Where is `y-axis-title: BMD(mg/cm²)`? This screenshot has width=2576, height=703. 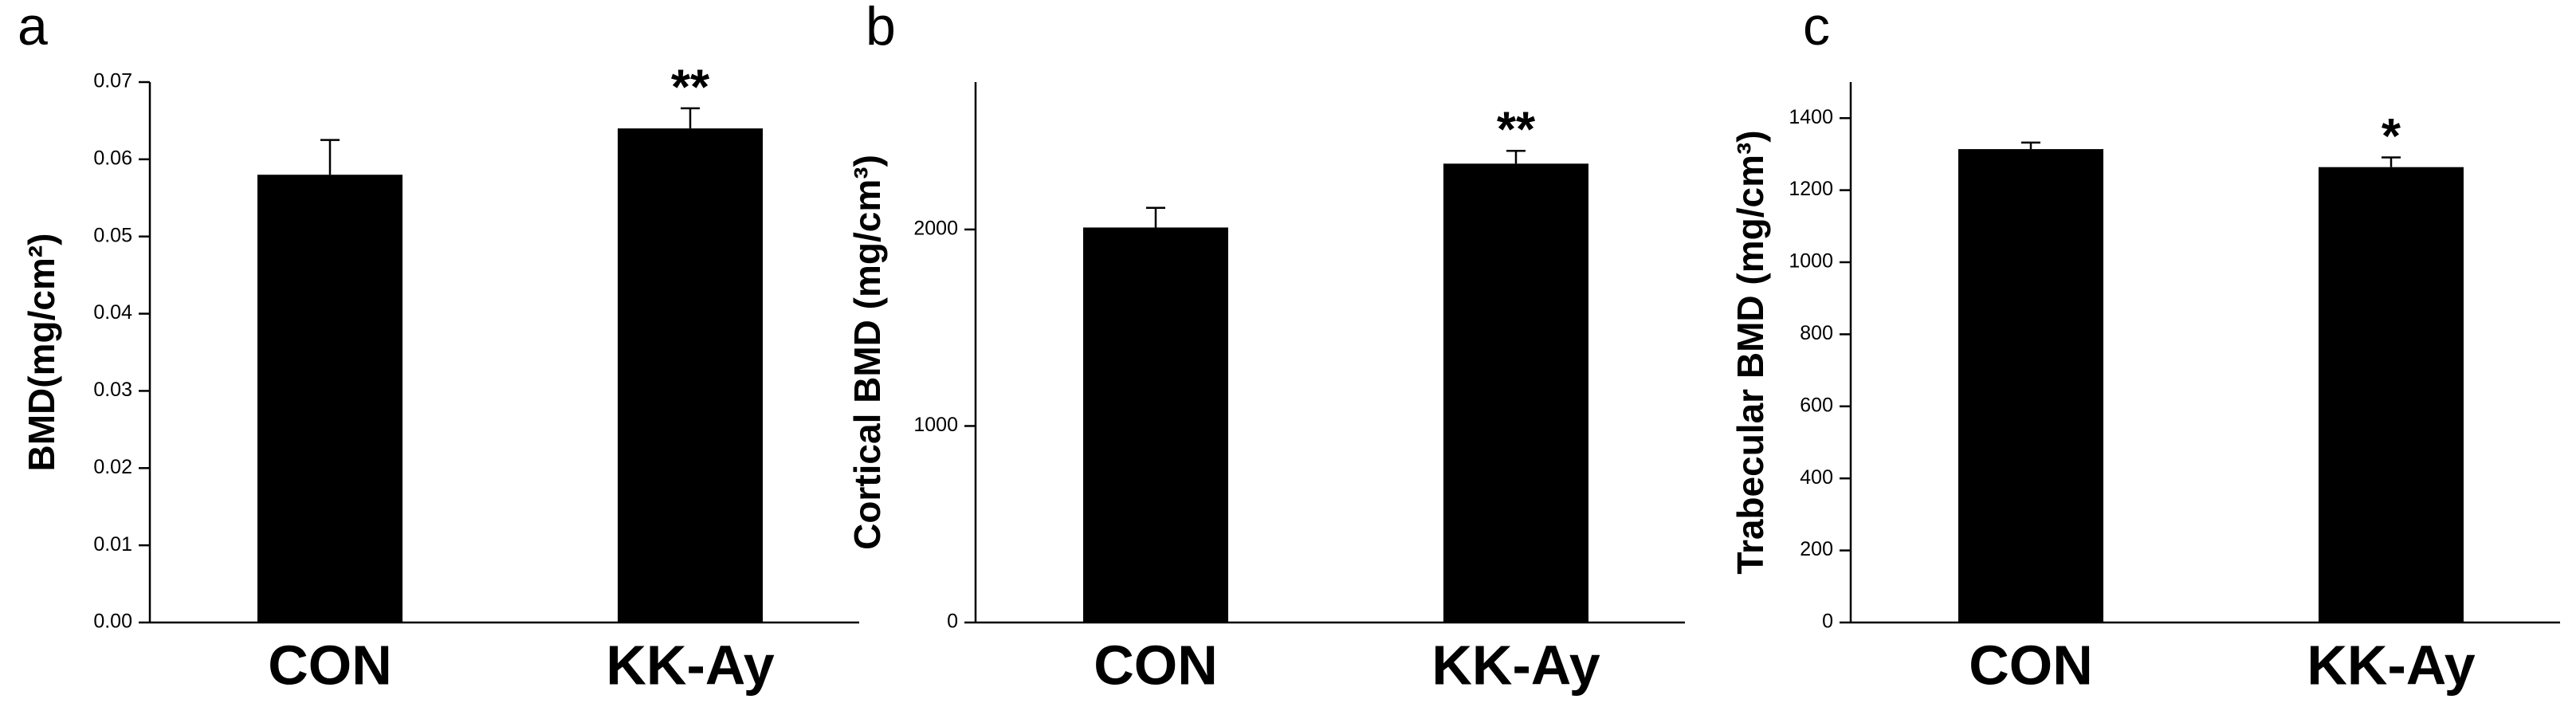 y-axis-title: BMD(mg/cm²) is located at coordinates (41, 353).